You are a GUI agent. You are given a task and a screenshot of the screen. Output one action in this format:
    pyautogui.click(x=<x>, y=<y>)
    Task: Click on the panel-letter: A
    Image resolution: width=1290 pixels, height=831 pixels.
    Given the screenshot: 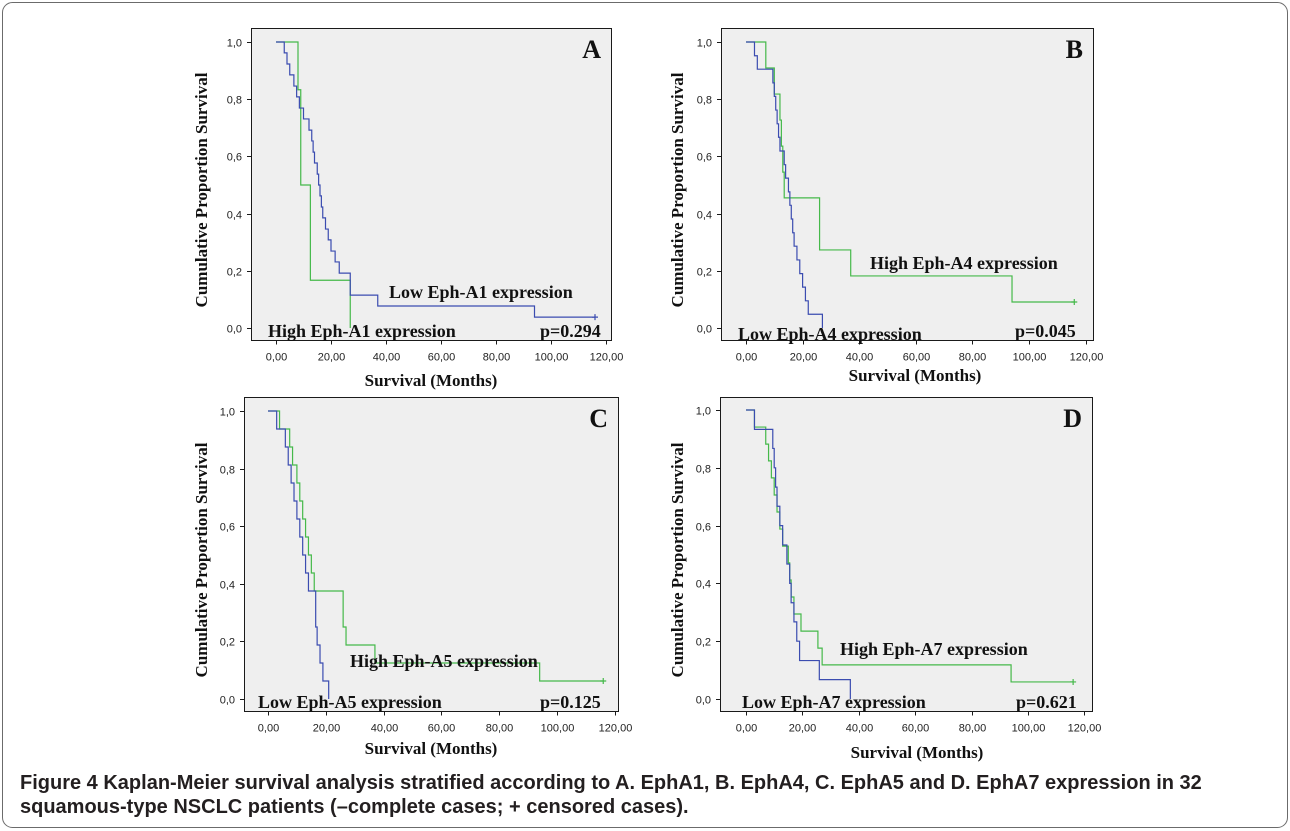 What is the action you would take?
    pyautogui.click(x=591, y=49)
    